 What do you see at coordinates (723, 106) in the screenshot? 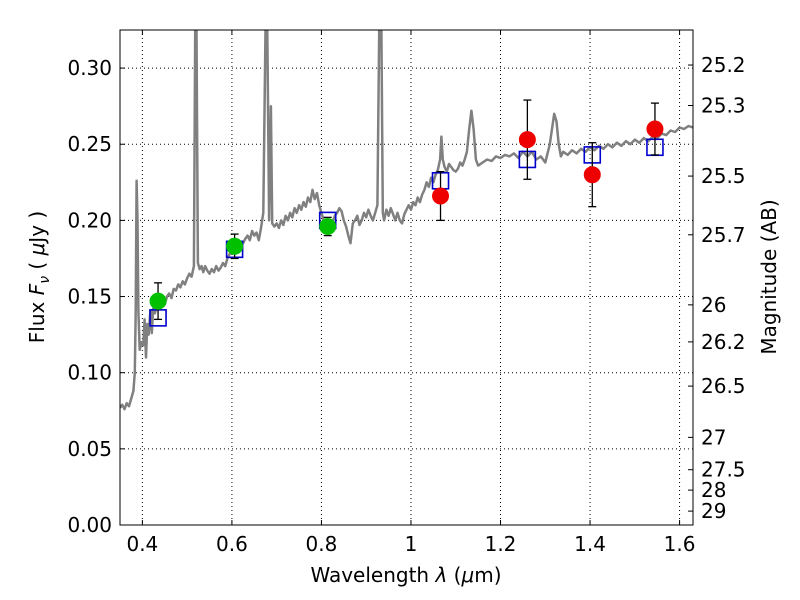
I see `magnitude-tick-label: 25.3` at bounding box center [723, 106].